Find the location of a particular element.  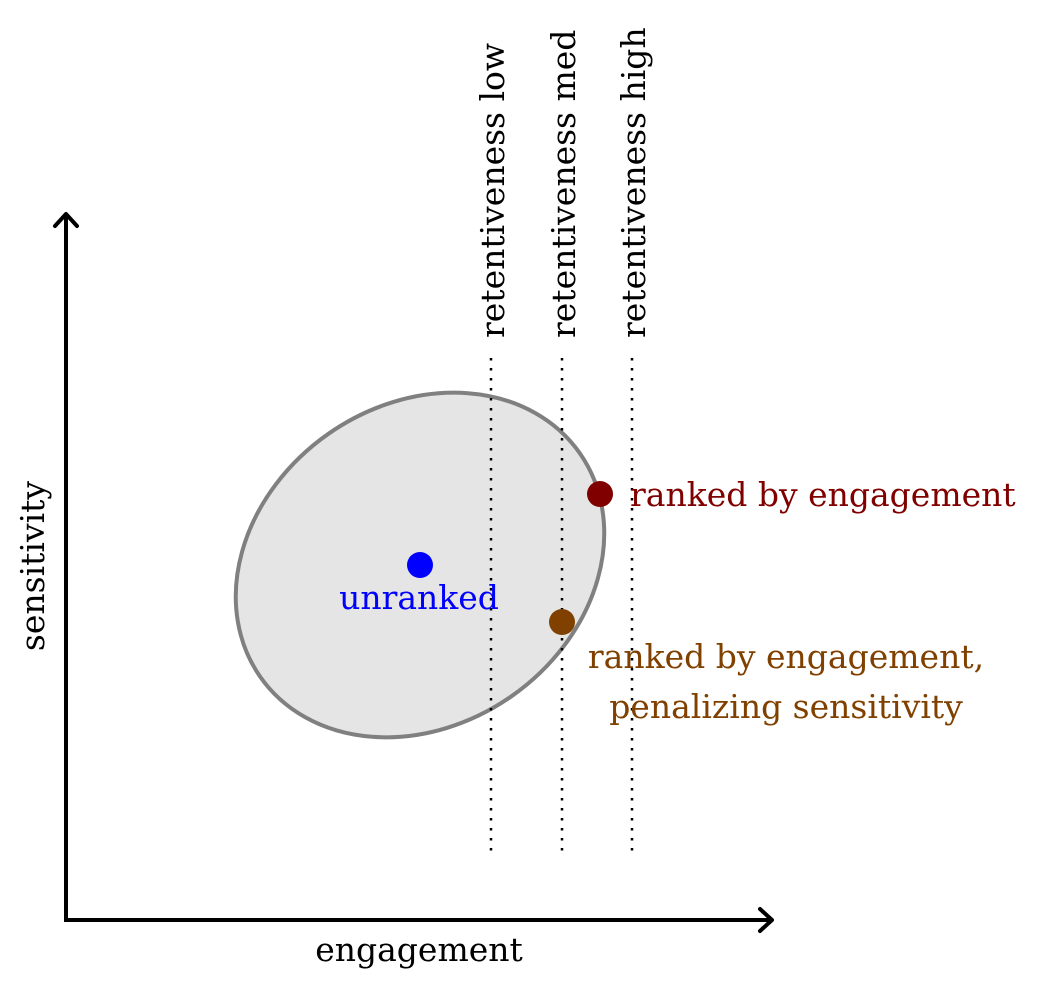

ranked-penalized-label-line1: ranked by engagement, is located at coordinates (786, 656).